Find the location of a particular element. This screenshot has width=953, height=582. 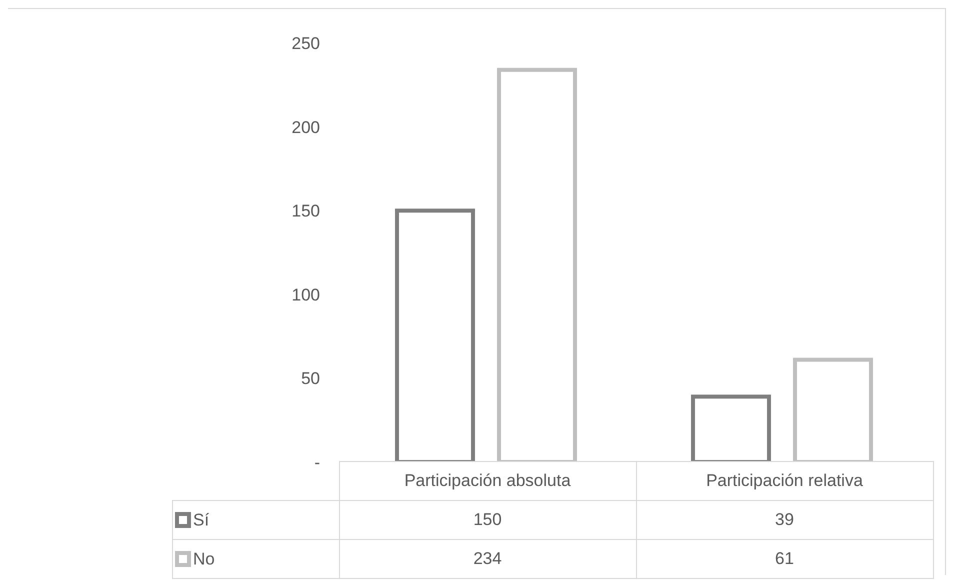

data-label: 150 is located at coordinates (487, 520).